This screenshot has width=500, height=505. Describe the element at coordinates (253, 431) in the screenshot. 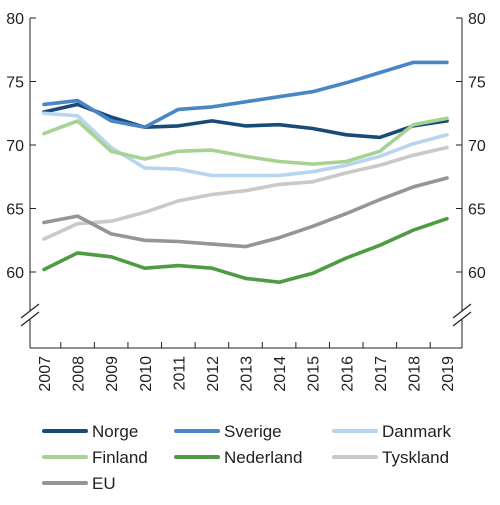

I see `legend-label-sverige: Sverige` at that location.